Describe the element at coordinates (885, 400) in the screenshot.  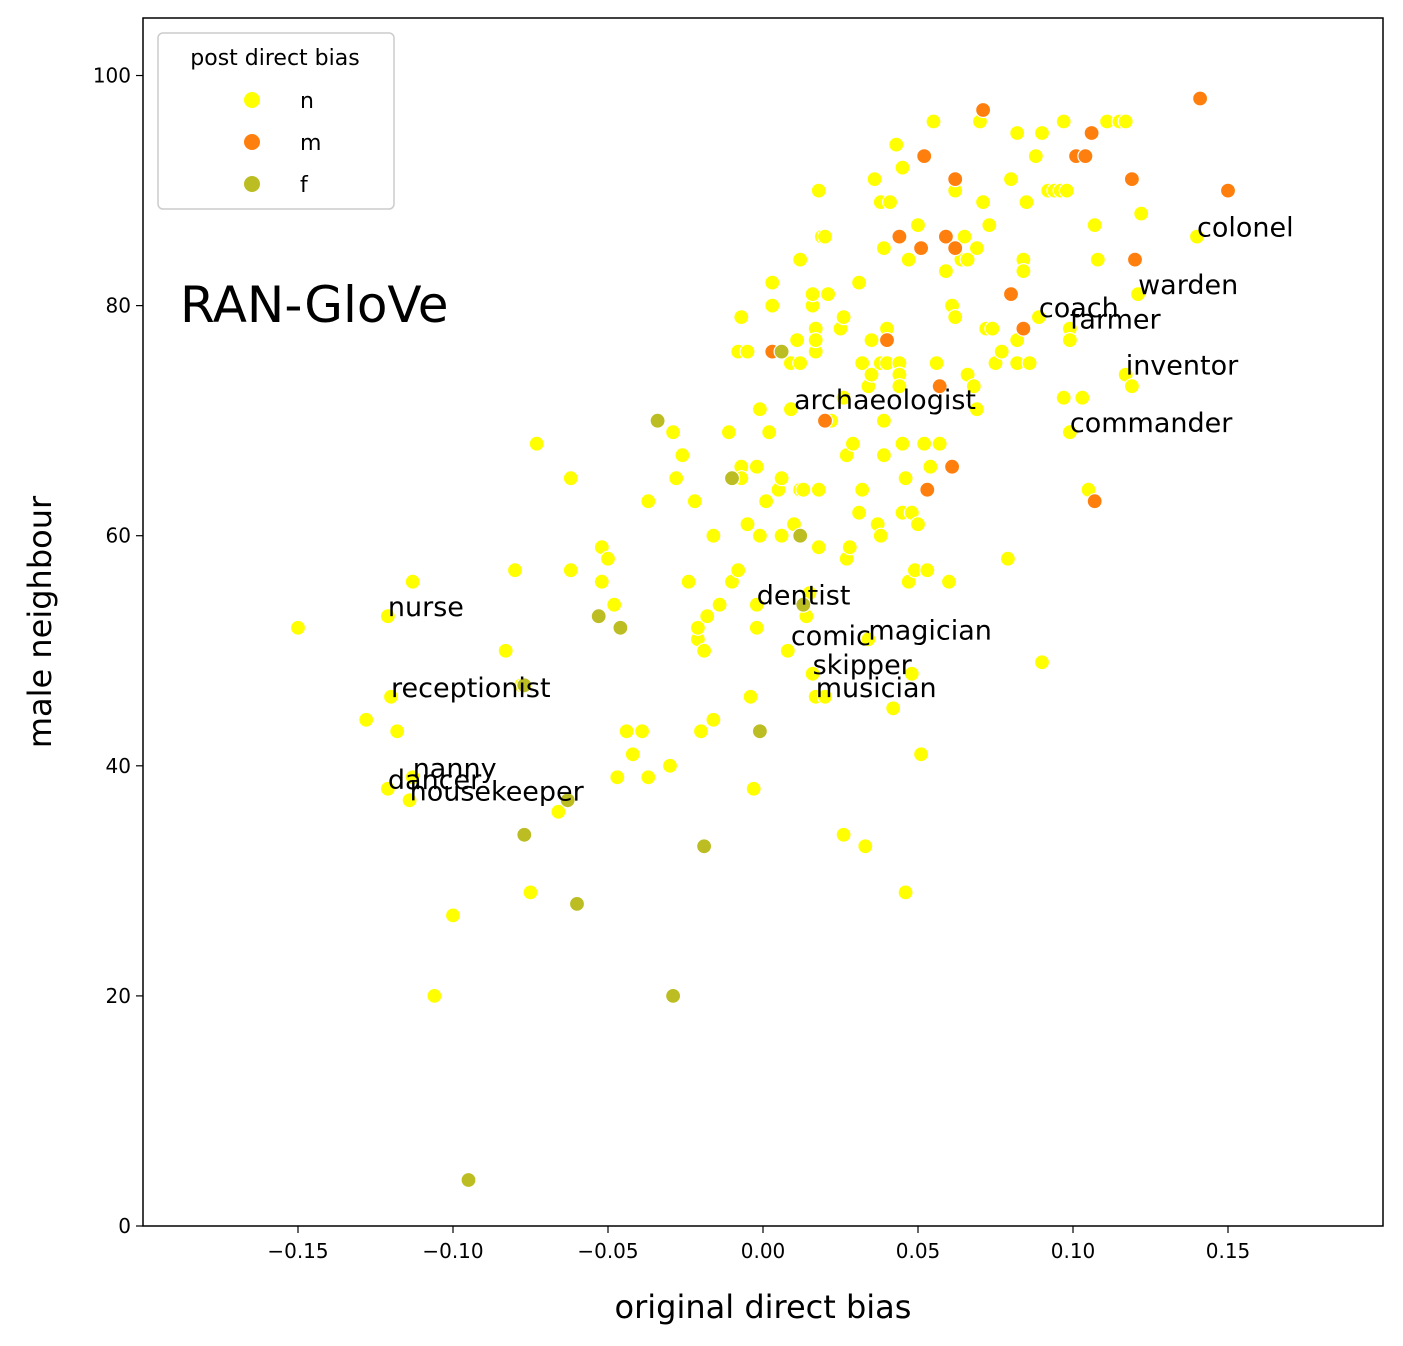
I see `annotation-archaeologist: archaeologist` at that location.